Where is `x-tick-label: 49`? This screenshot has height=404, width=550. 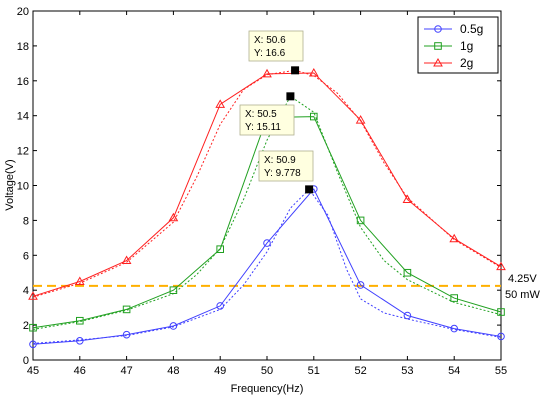 x-tick-label: 49 is located at coordinates (220, 371).